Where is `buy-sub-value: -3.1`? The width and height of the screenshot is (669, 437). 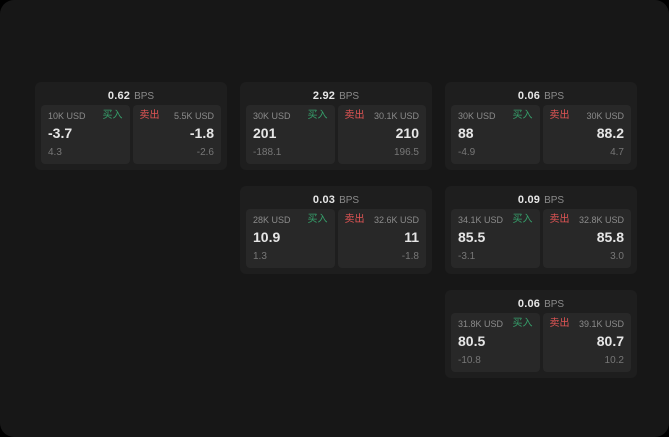
buy-sub-value: -3.1 is located at coordinates (467, 256).